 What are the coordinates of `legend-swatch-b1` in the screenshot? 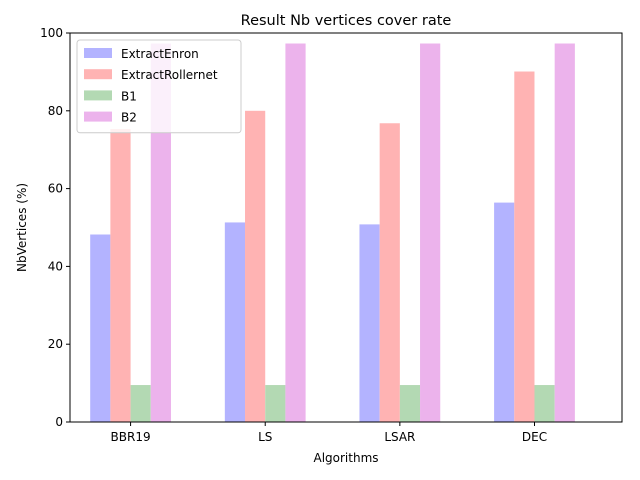 It's located at (98, 95).